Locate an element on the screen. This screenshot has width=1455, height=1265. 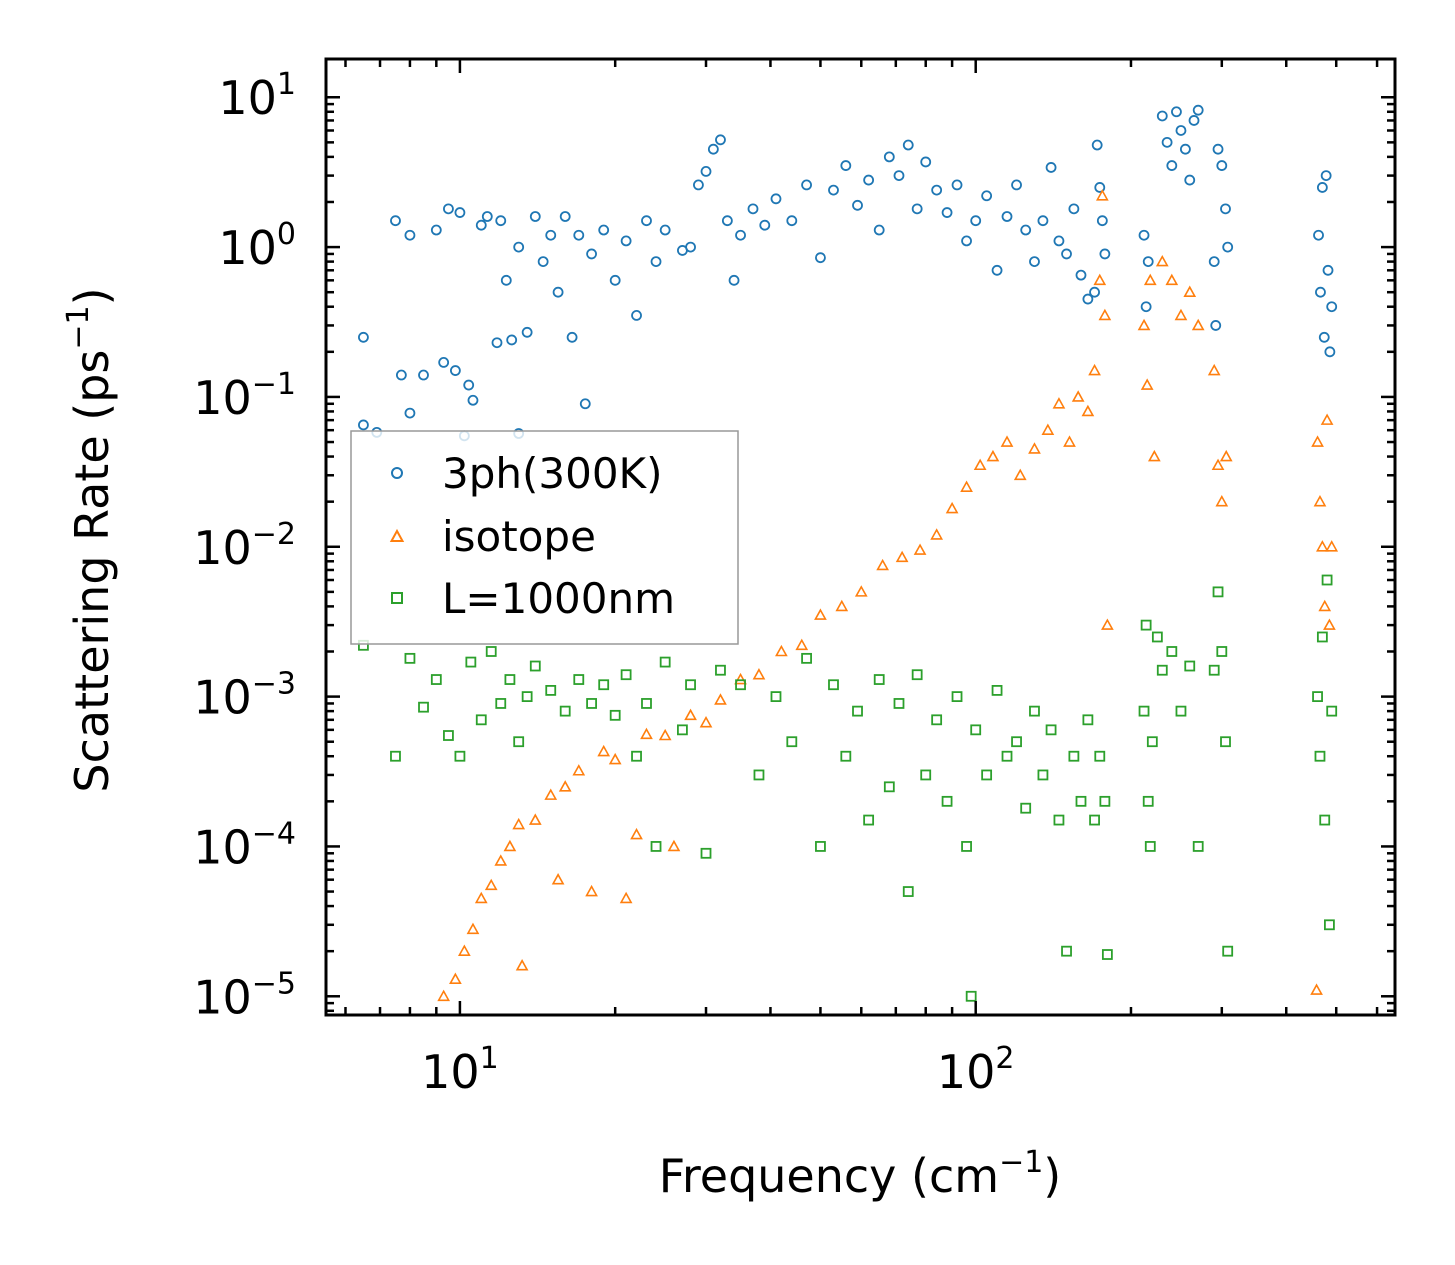
legend-marker-circle is located at coordinates (397, 473).